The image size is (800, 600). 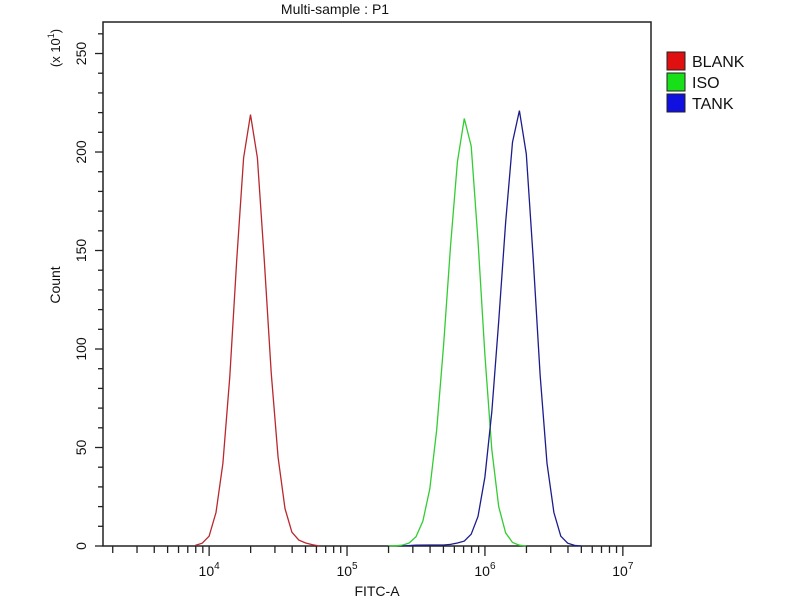 What do you see at coordinates (335, 9) in the screenshot?
I see `chart-title: Multi-sample : P1` at bounding box center [335, 9].